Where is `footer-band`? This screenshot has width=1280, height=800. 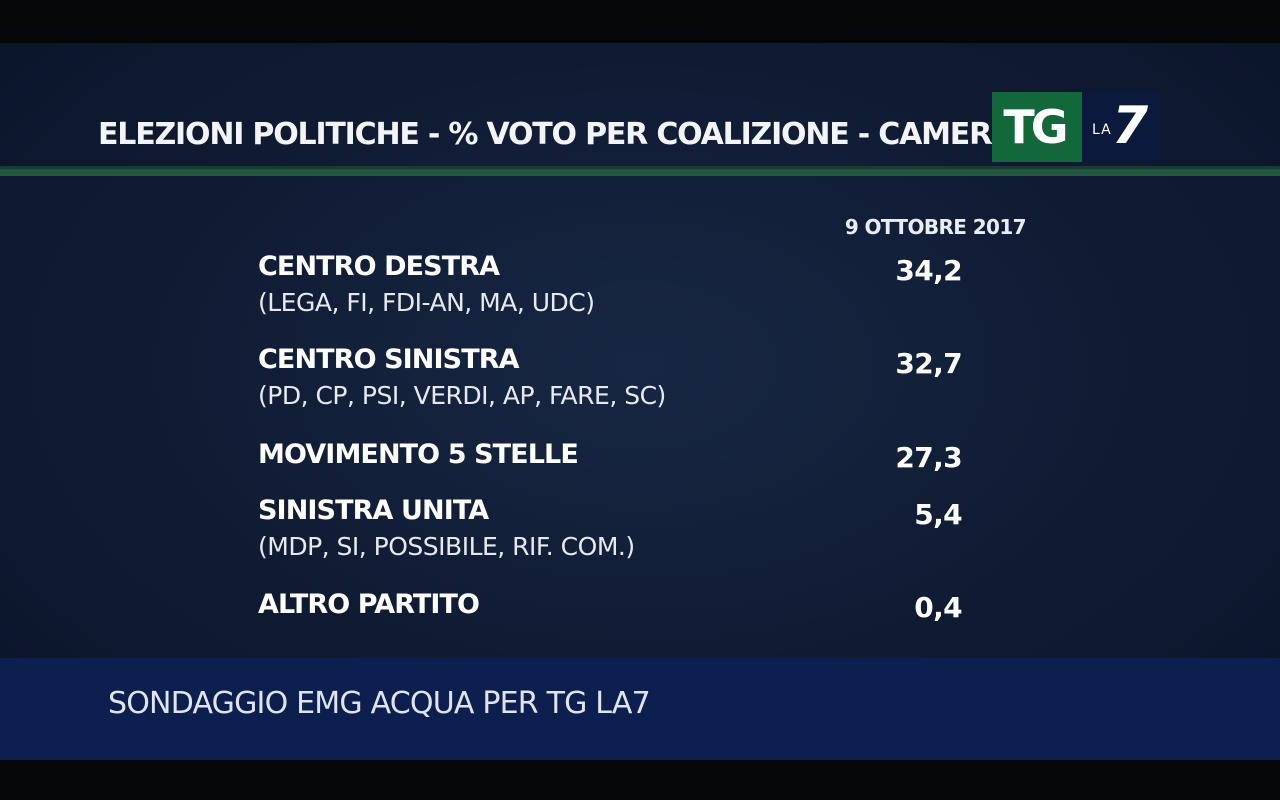
footer-band is located at coordinates (640, 709).